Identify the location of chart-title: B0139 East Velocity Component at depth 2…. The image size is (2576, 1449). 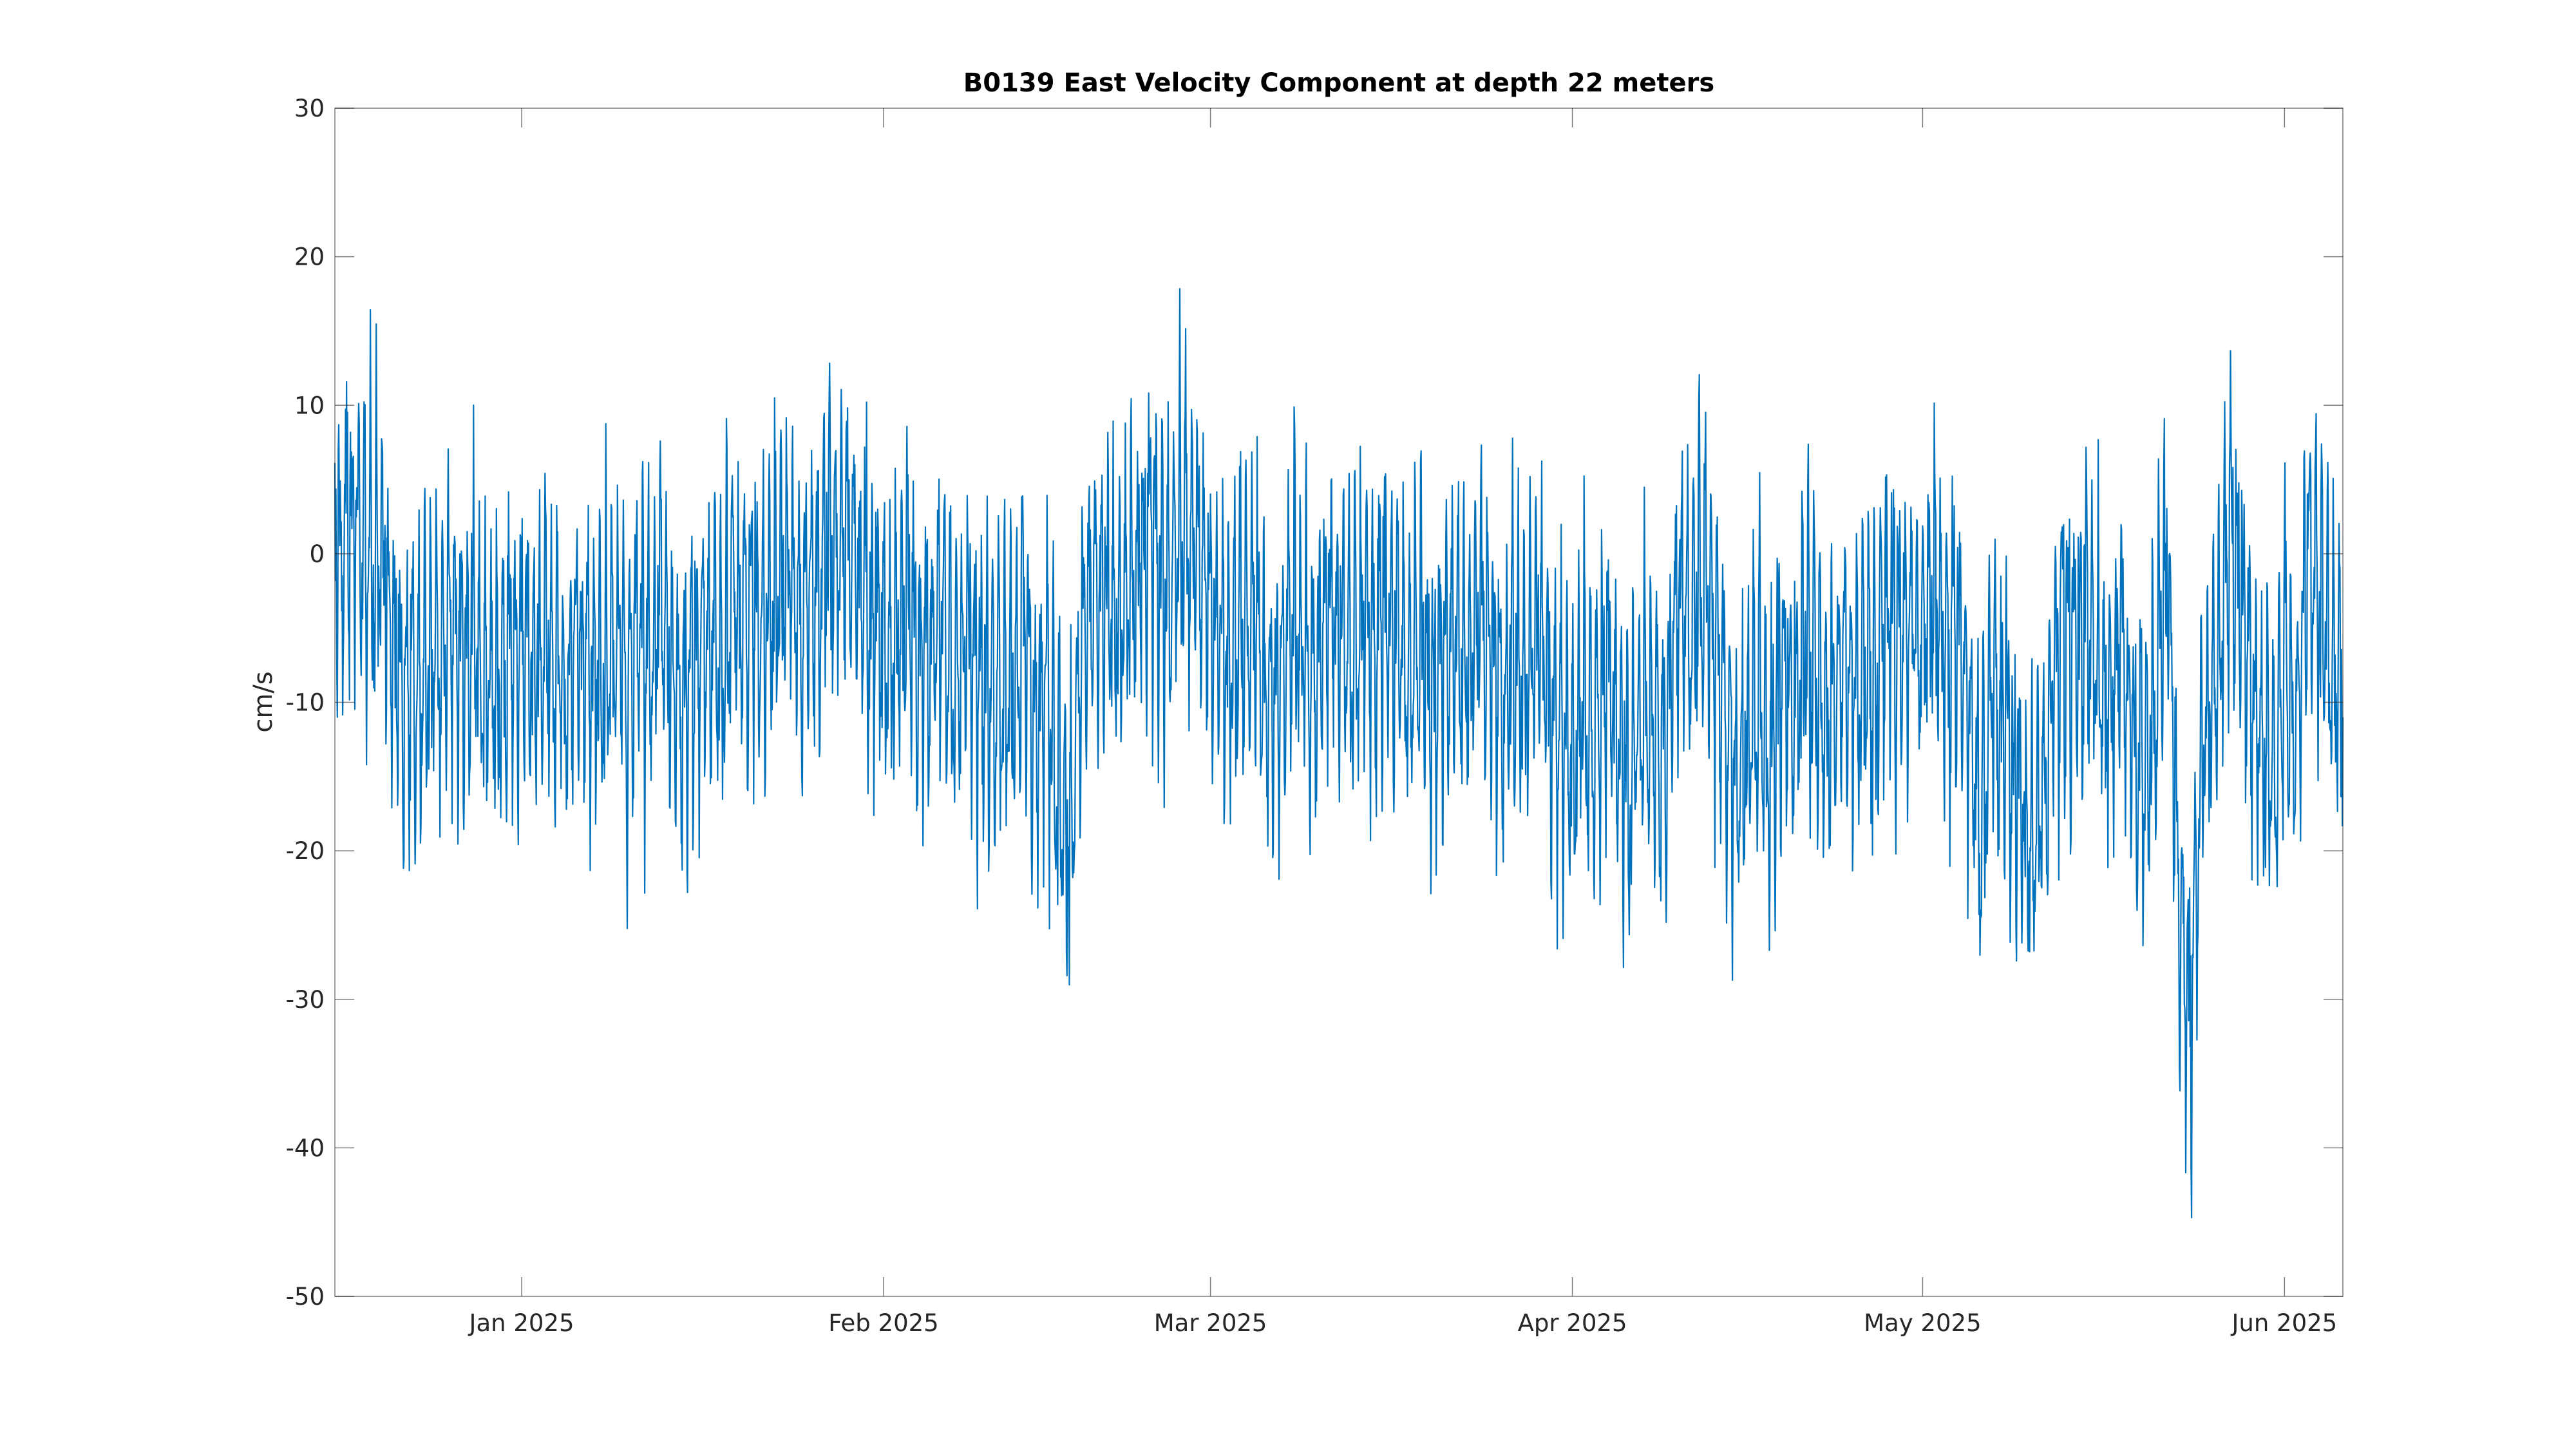
(1339, 83).